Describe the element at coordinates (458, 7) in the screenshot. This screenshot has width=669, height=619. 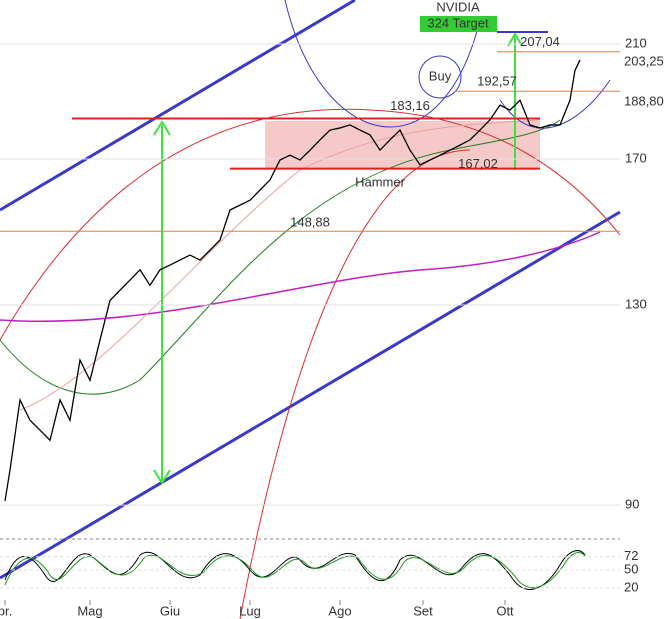
I see `chart-title: NVIDIA` at that location.